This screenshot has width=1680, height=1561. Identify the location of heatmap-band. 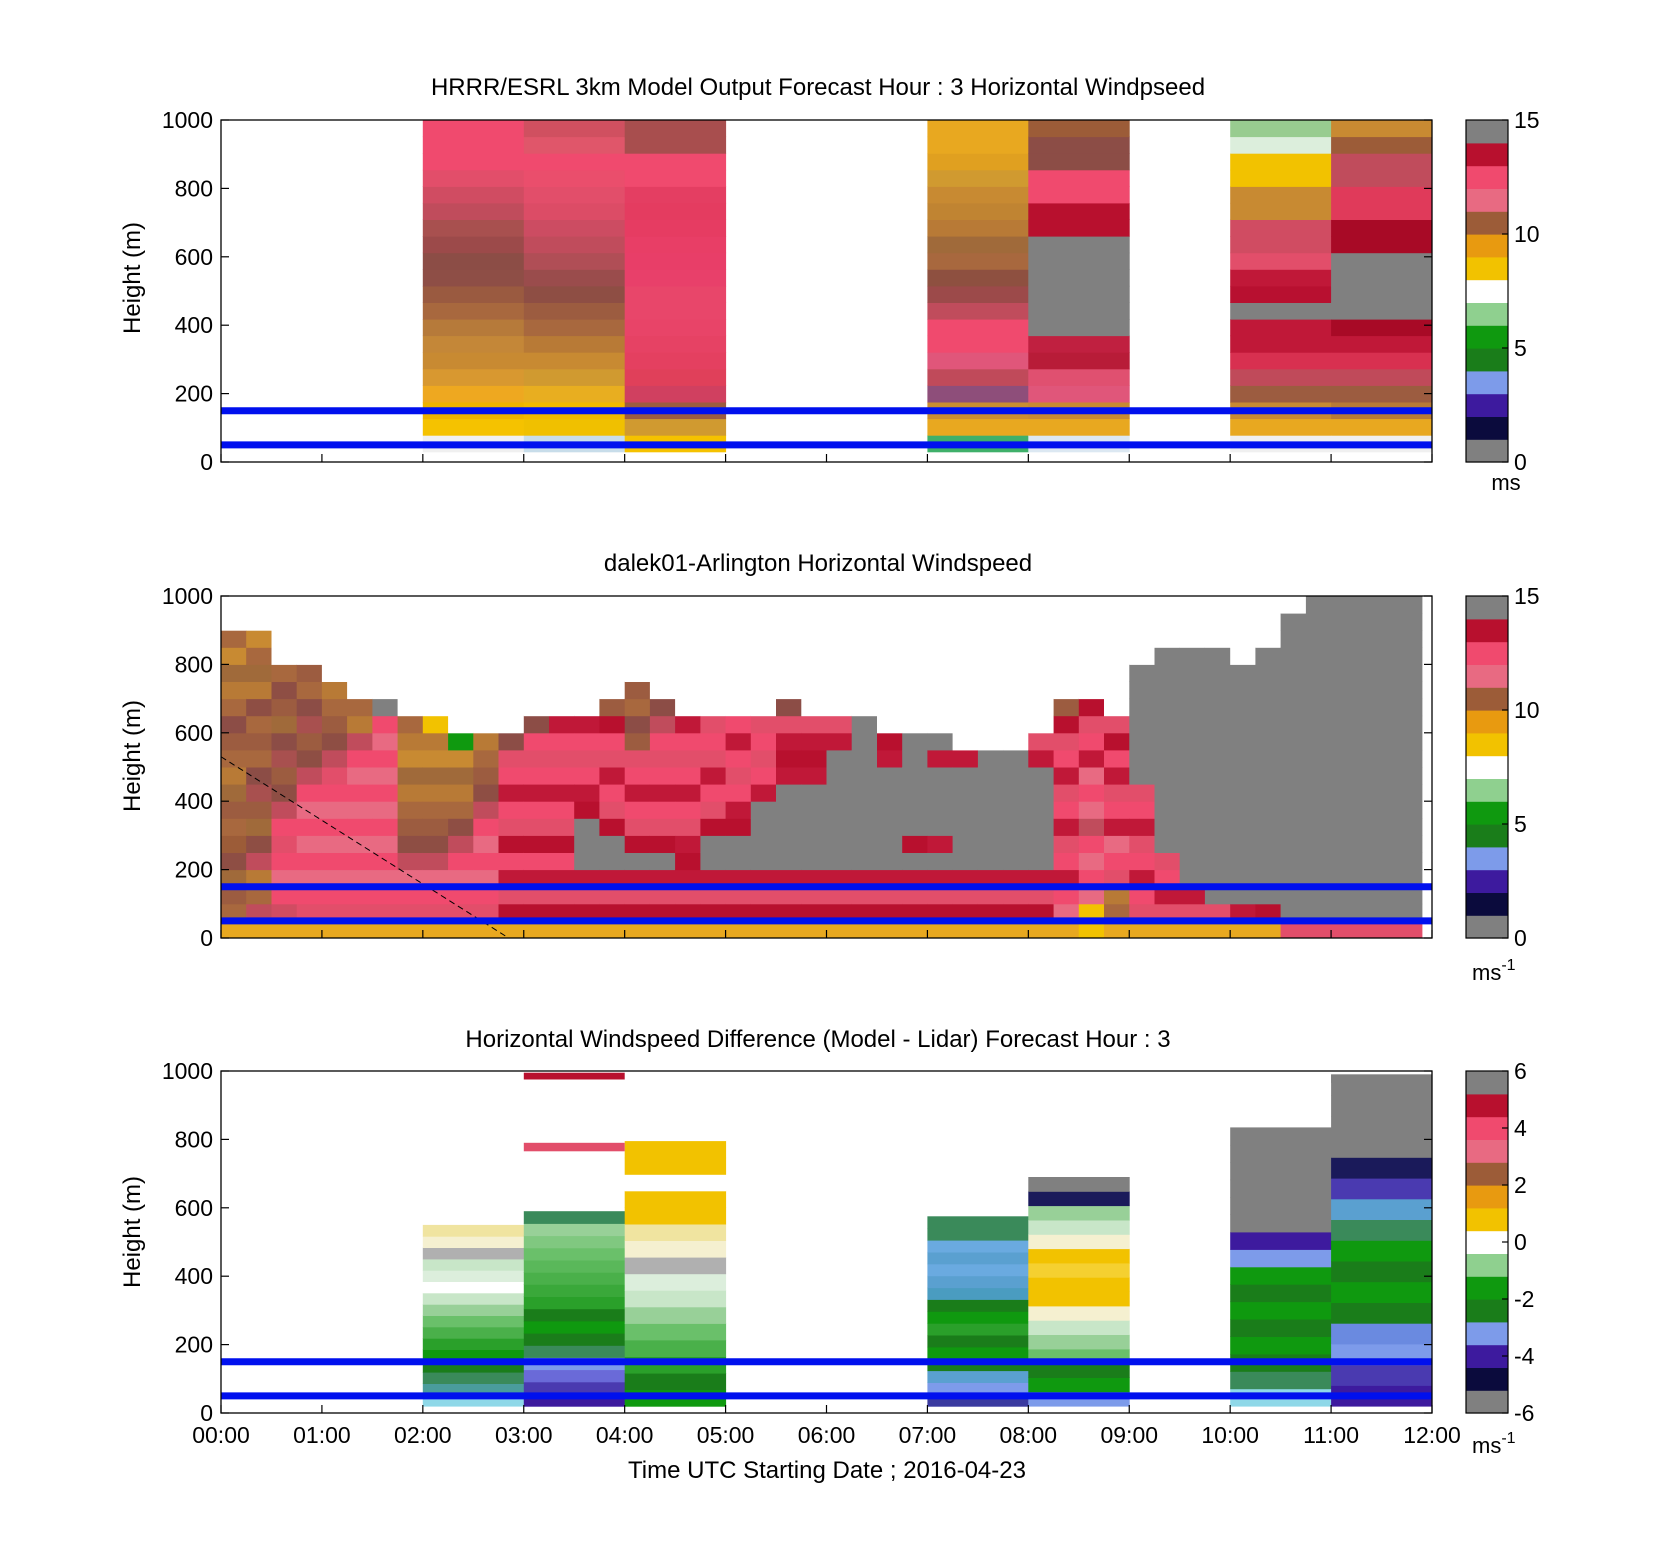
(1381, 1078).